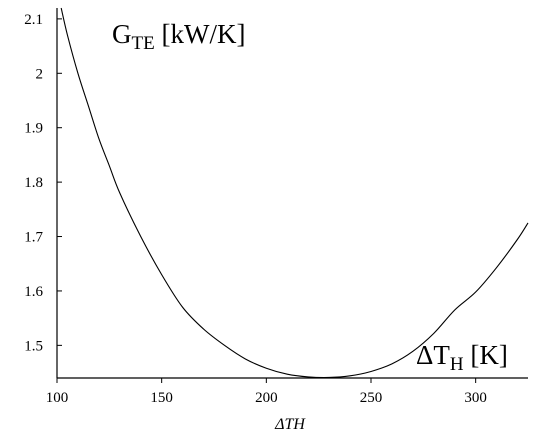 This screenshot has height=446, width=550. I want to click on x-tick-label: 150, so click(161, 398).